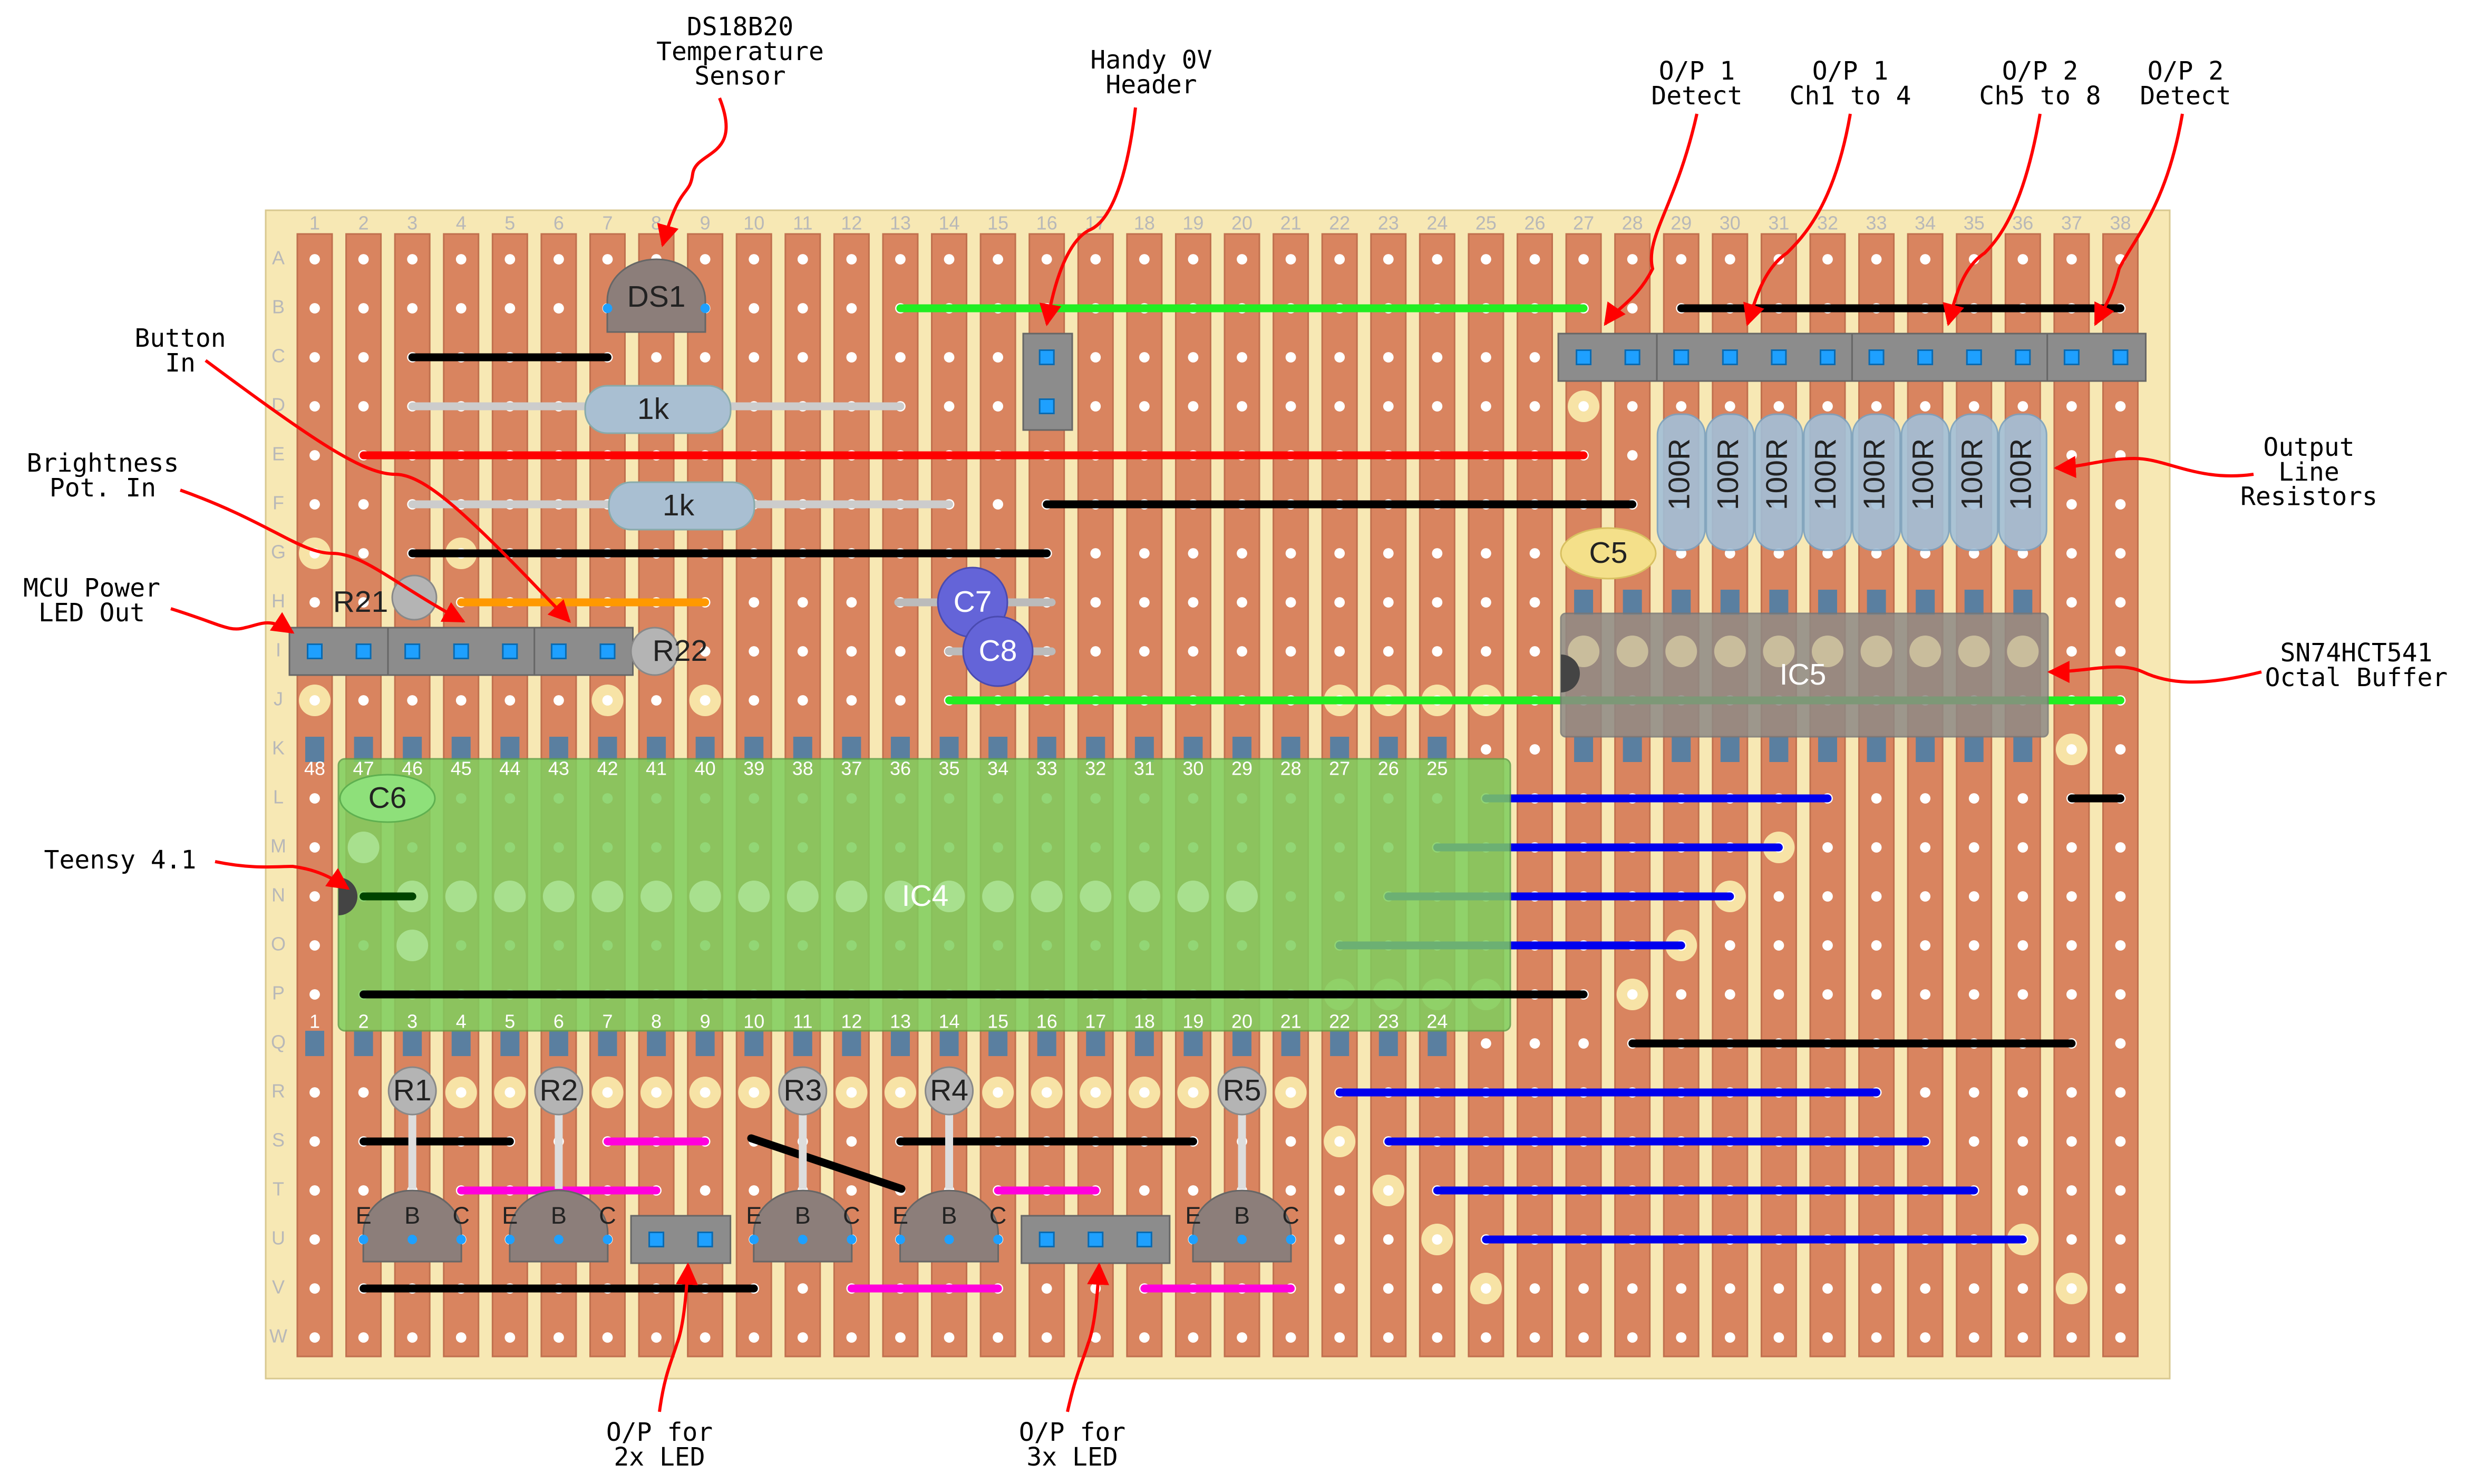  Describe the element at coordinates (2308, 447) in the screenshot. I see `annotation-text: Output` at that location.